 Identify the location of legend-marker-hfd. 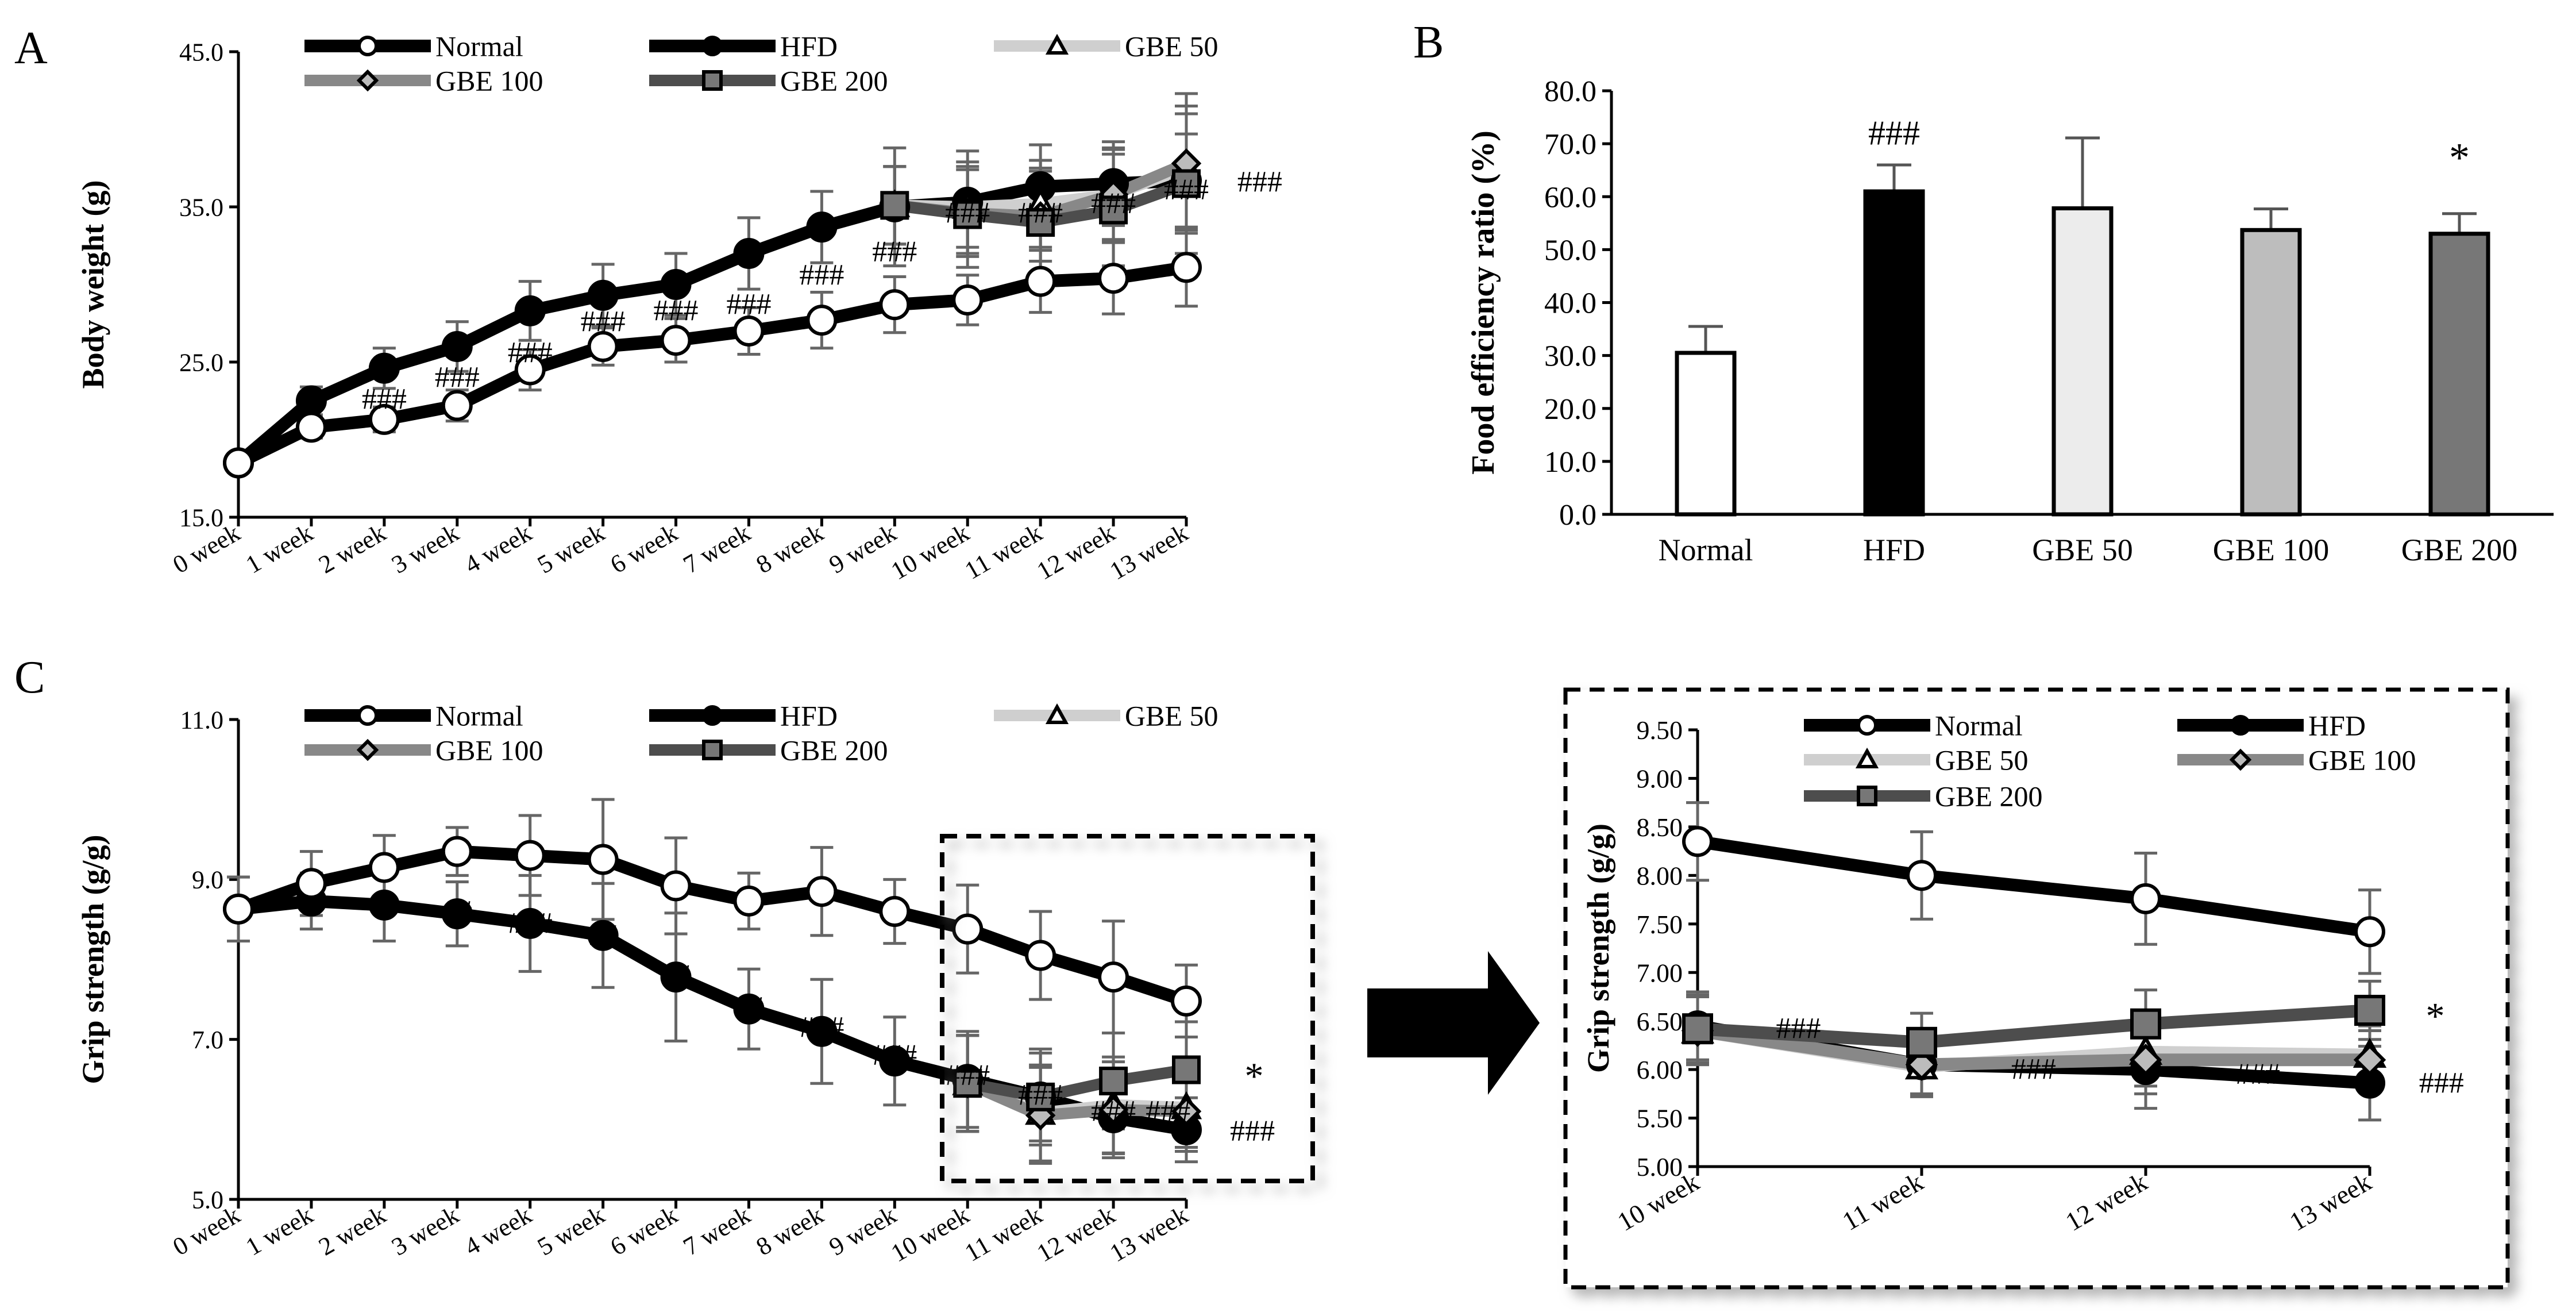
(712, 46).